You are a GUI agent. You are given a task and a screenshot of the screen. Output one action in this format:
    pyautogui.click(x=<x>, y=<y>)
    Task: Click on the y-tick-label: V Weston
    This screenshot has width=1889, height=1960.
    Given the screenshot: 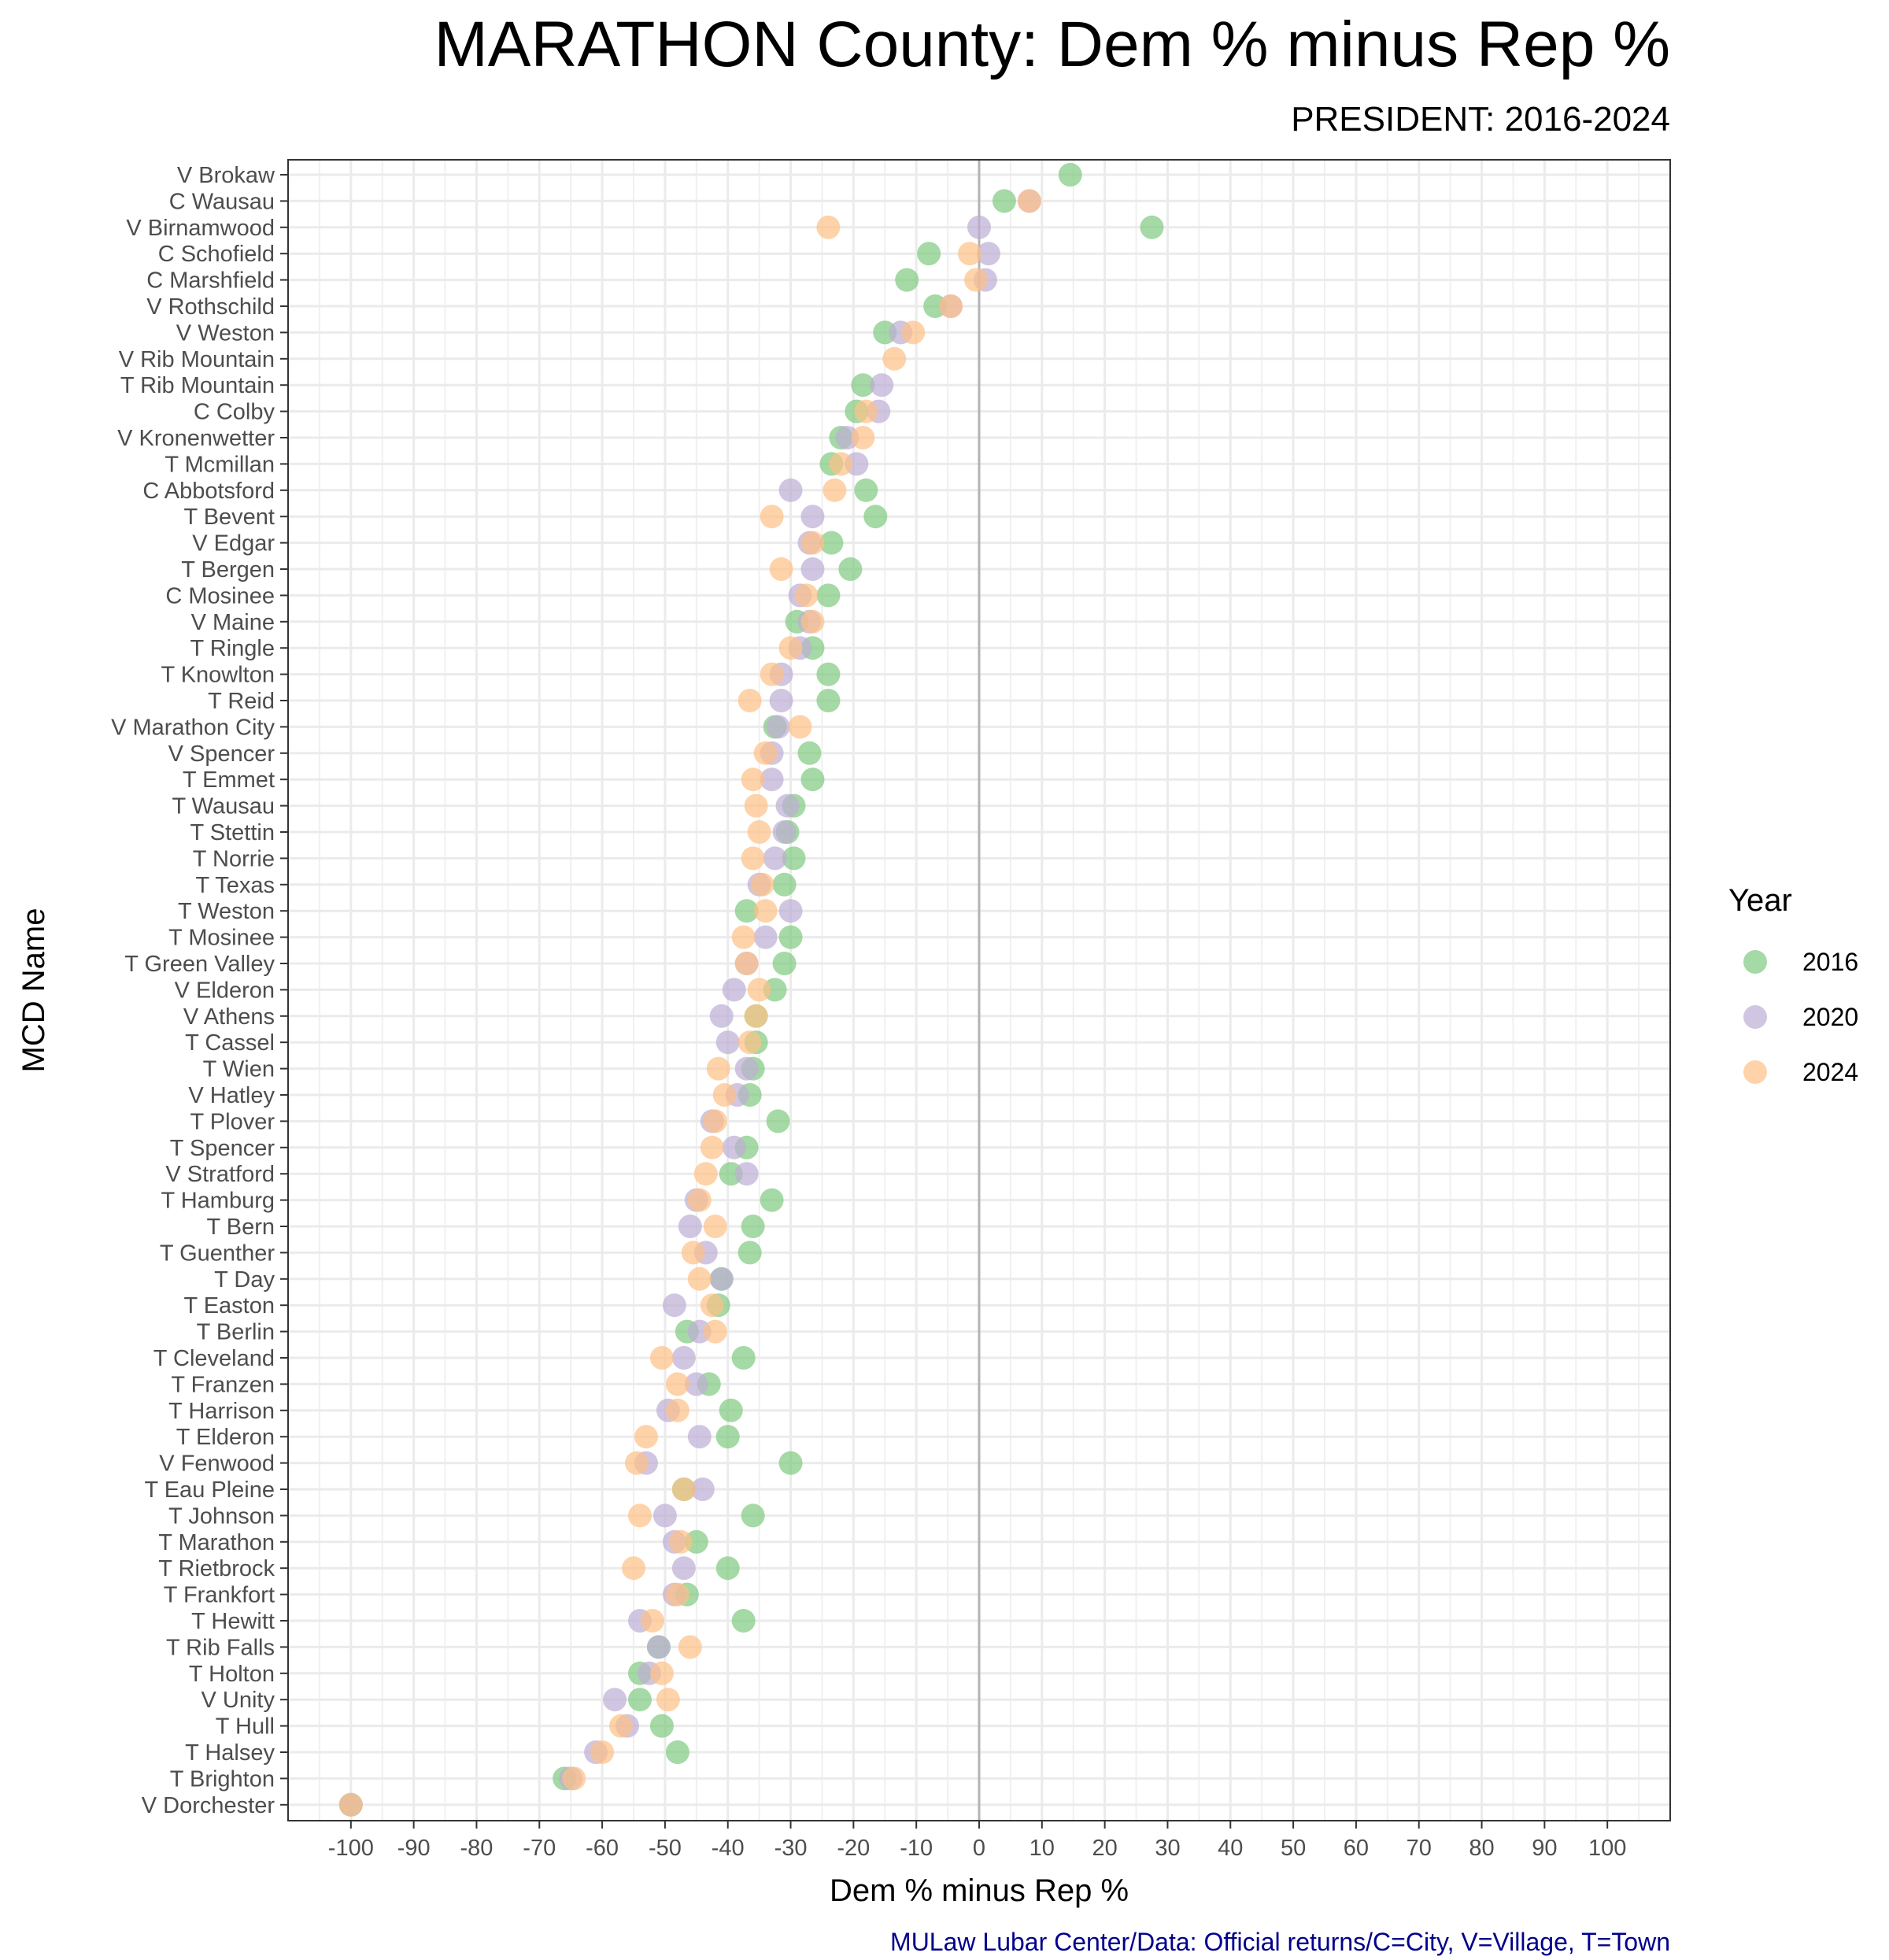 What is the action you would take?
    pyautogui.click(x=225, y=333)
    